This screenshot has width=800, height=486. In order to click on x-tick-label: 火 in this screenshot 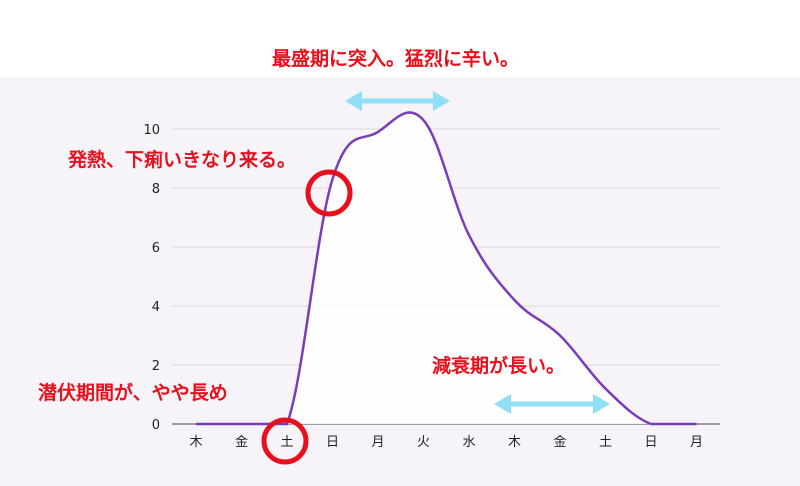, I will do `click(423, 442)`.